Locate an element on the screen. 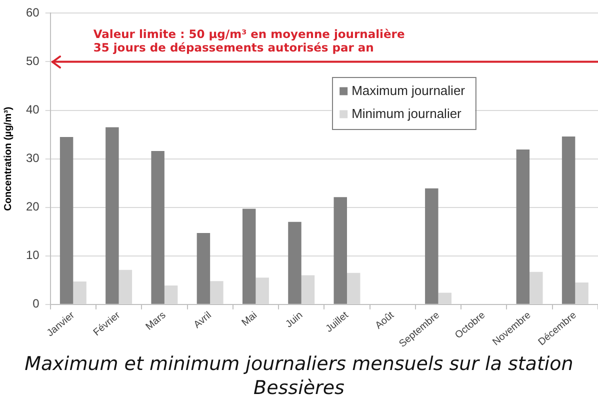 The height and width of the screenshot is (419, 598). y-tick-label: 10 is located at coordinates (33, 255).